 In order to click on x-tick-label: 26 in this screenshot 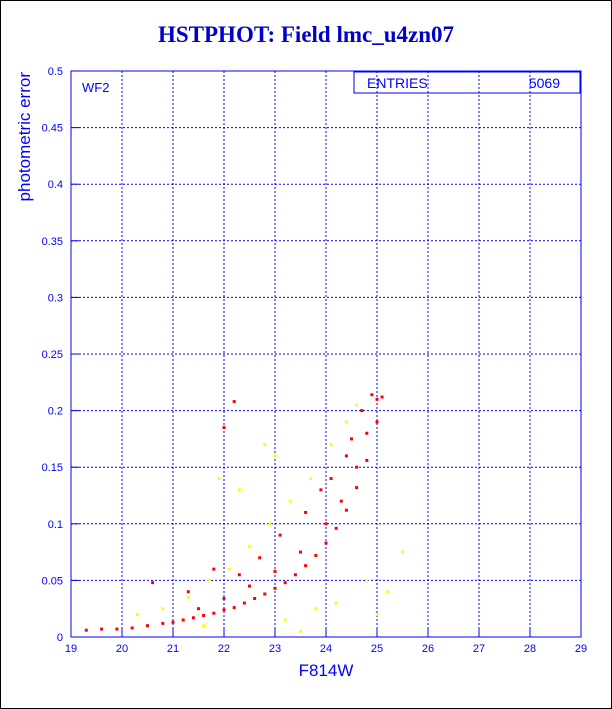, I will do `click(428, 649)`.